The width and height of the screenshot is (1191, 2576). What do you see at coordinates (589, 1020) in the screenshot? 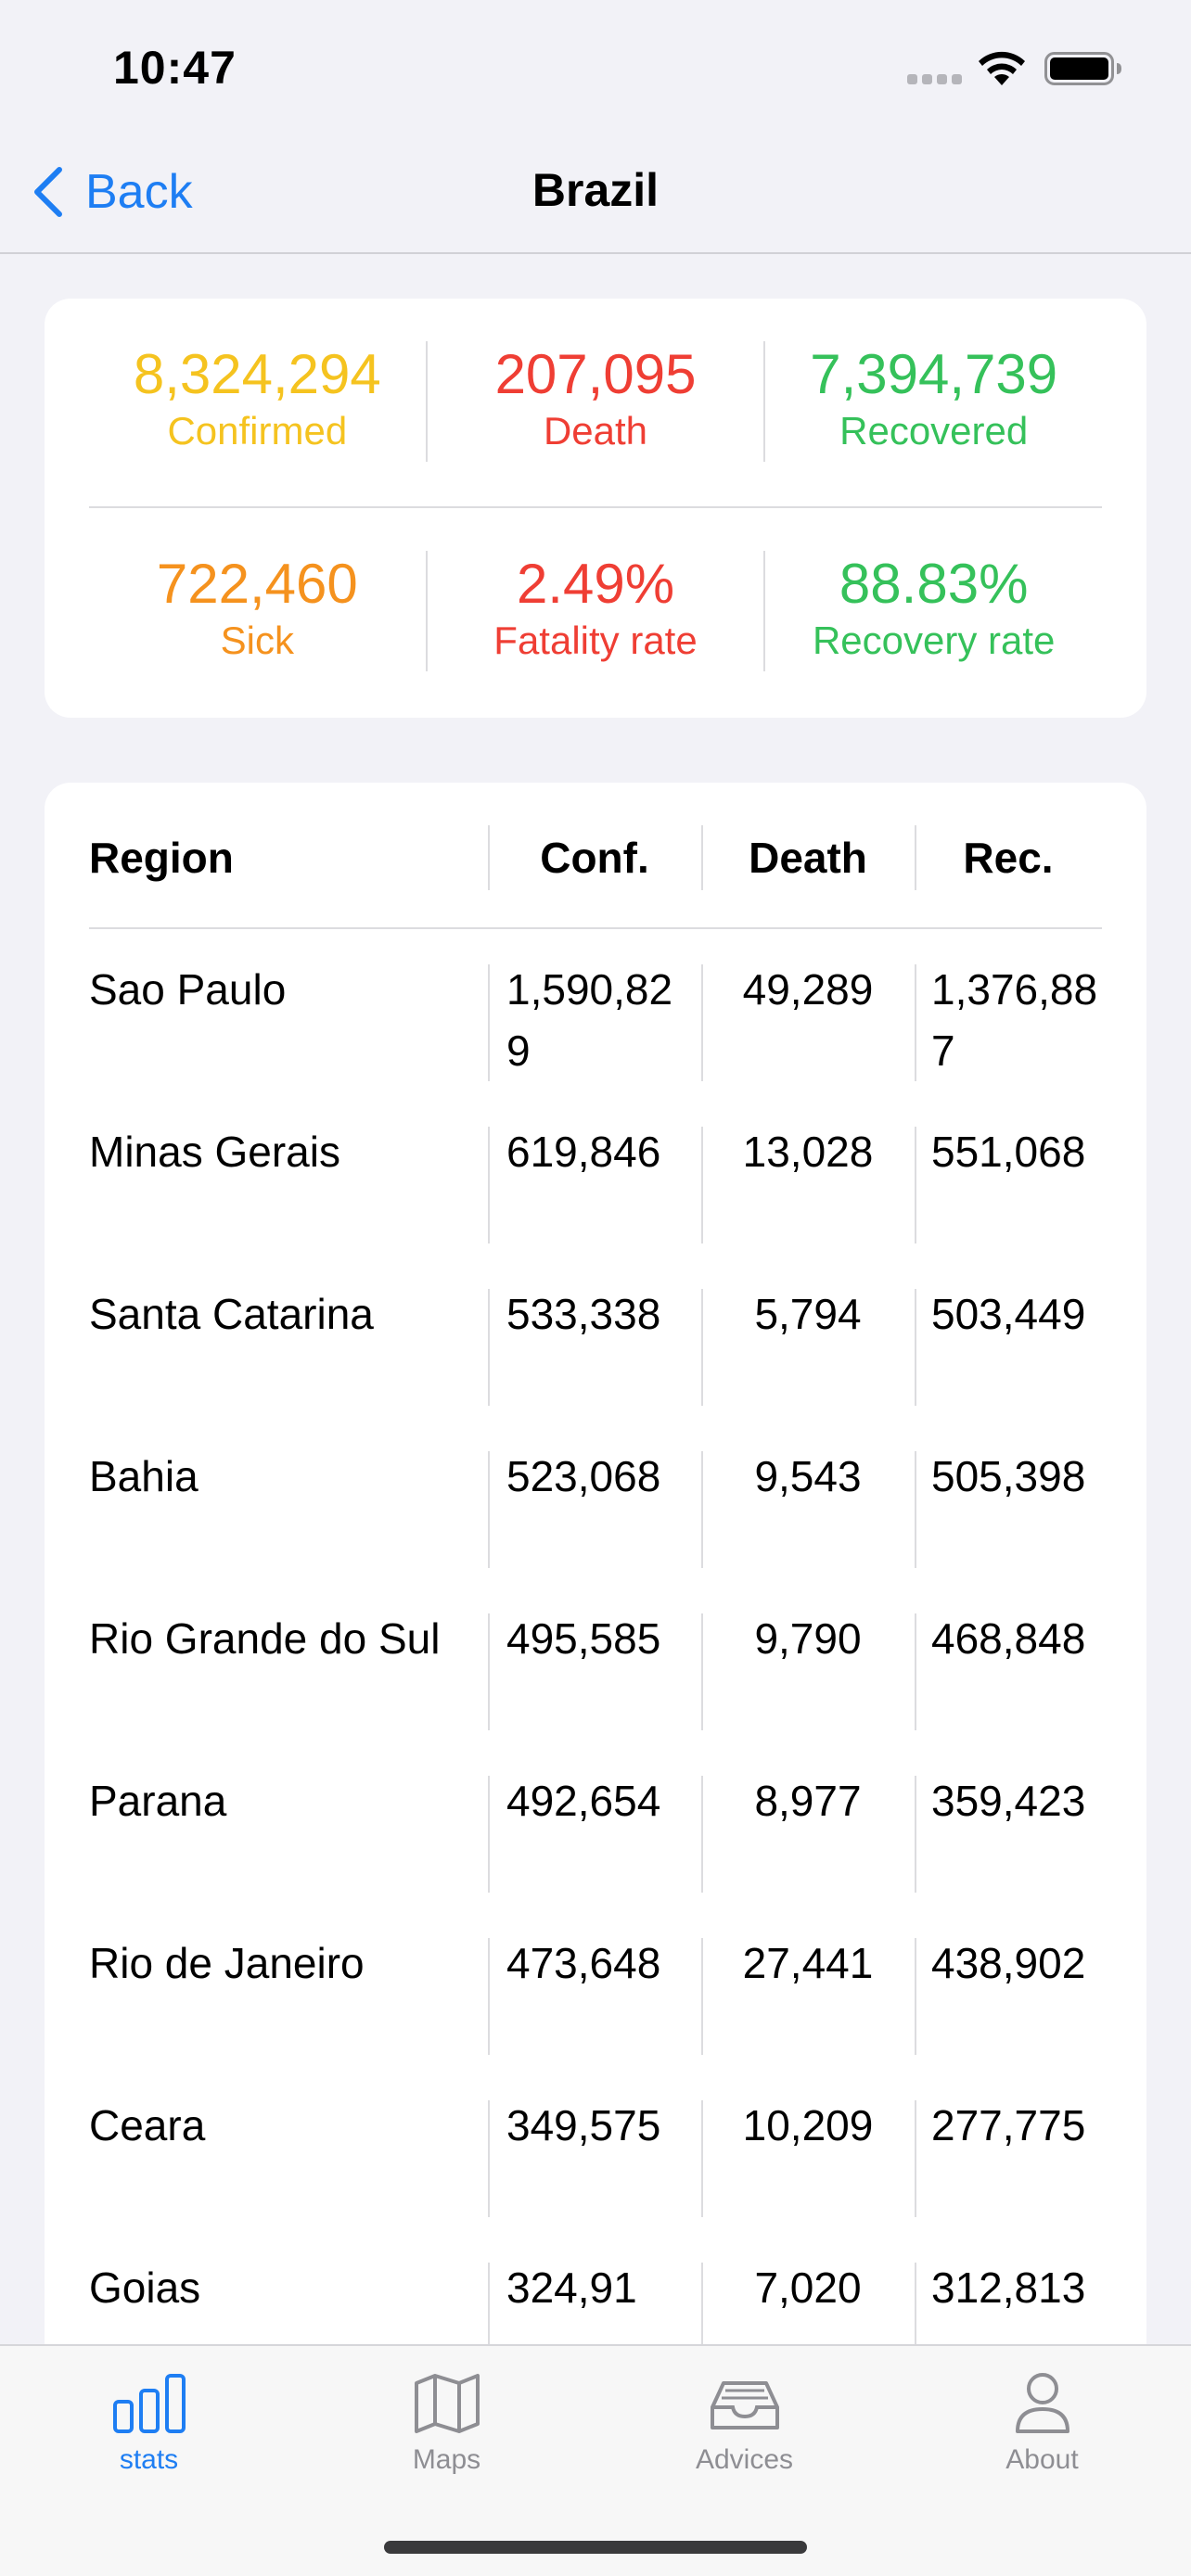
I see `cell-conf: 1,590,829` at bounding box center [589, 1020].